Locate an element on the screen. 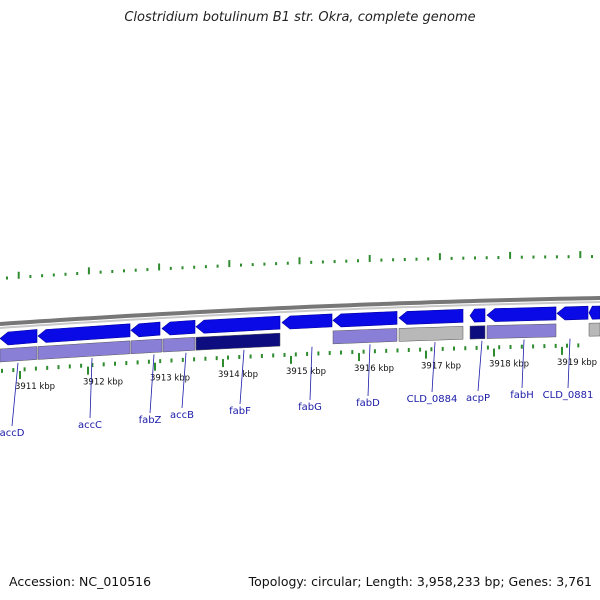 The image size is (600, 600). gene-label-cld_0881: CLD_0881 is located at coordinates (568, 395).